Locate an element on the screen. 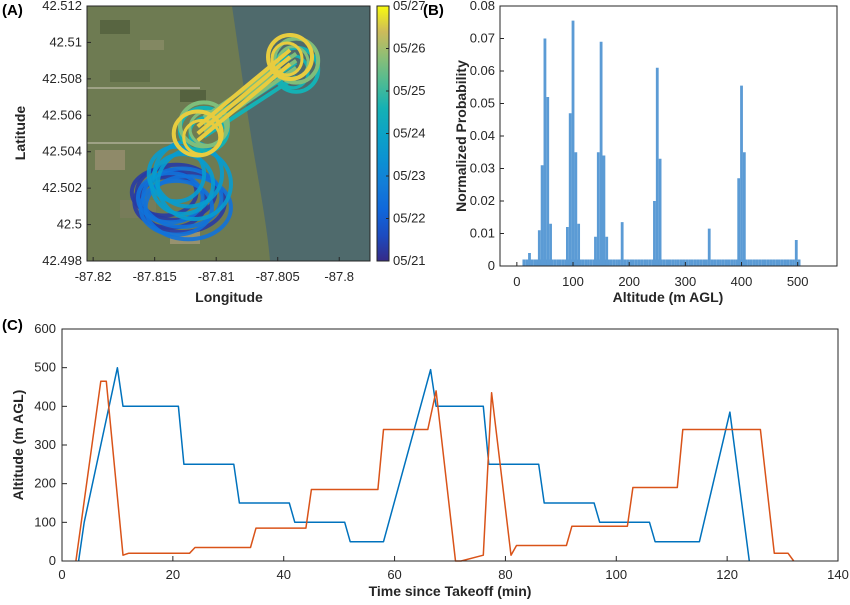 The width and height of the screenshot is (850, 605). timeseries-x-tick-label: 100 is located at coordinates (616, 574).